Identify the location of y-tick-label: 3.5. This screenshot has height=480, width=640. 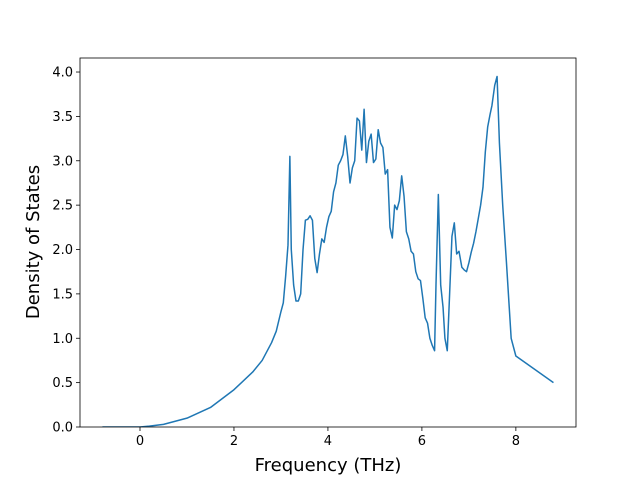
(62, 117).